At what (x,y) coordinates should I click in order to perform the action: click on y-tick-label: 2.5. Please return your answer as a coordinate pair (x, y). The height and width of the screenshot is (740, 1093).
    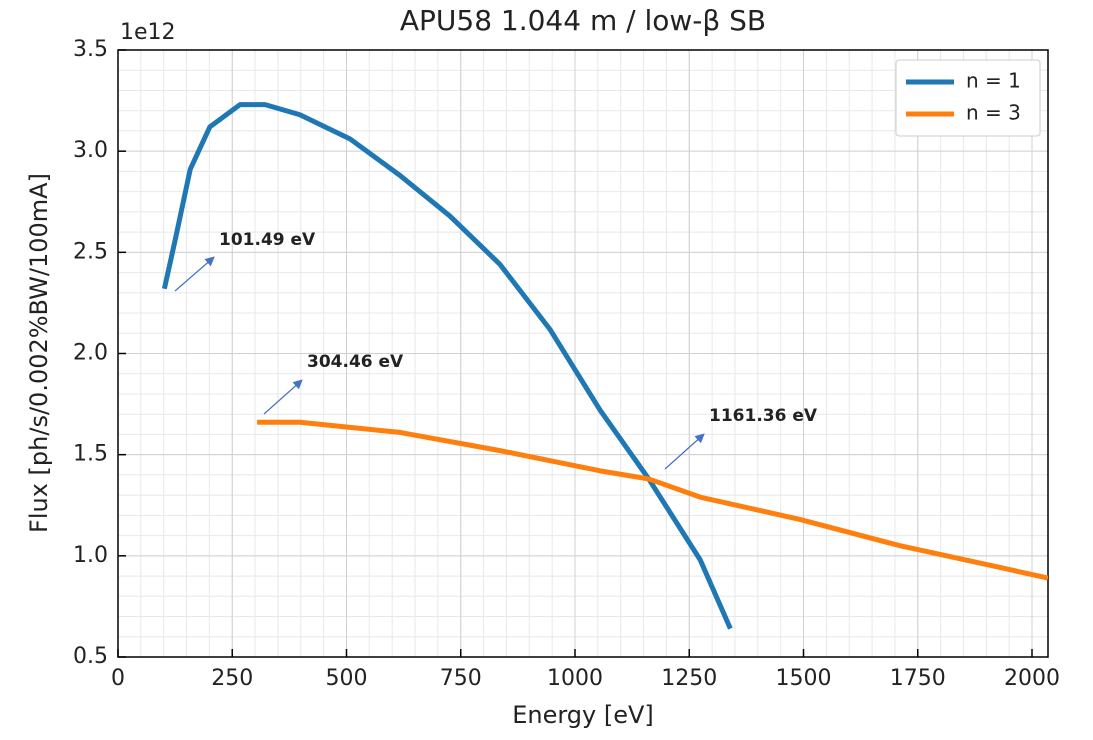
    Looking at the image, I should click on (90, 251).